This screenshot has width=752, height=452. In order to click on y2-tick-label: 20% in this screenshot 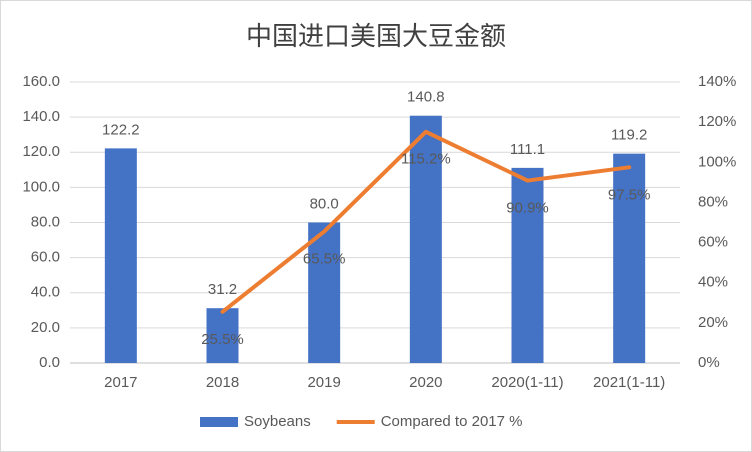, I will do `click(713, 322)`.